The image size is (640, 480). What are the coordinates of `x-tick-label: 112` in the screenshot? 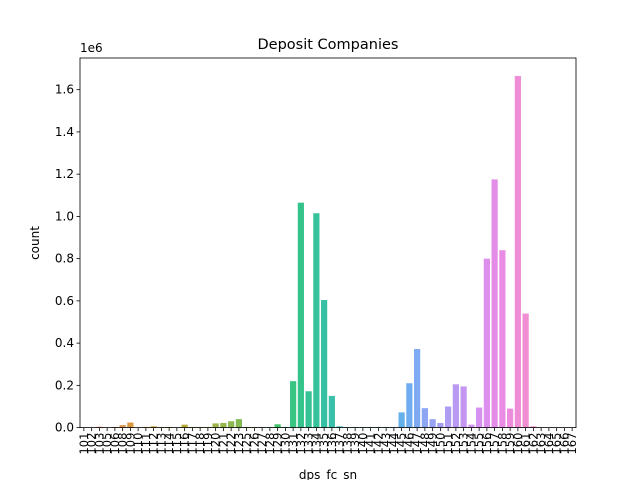 It's located at (154, 444).